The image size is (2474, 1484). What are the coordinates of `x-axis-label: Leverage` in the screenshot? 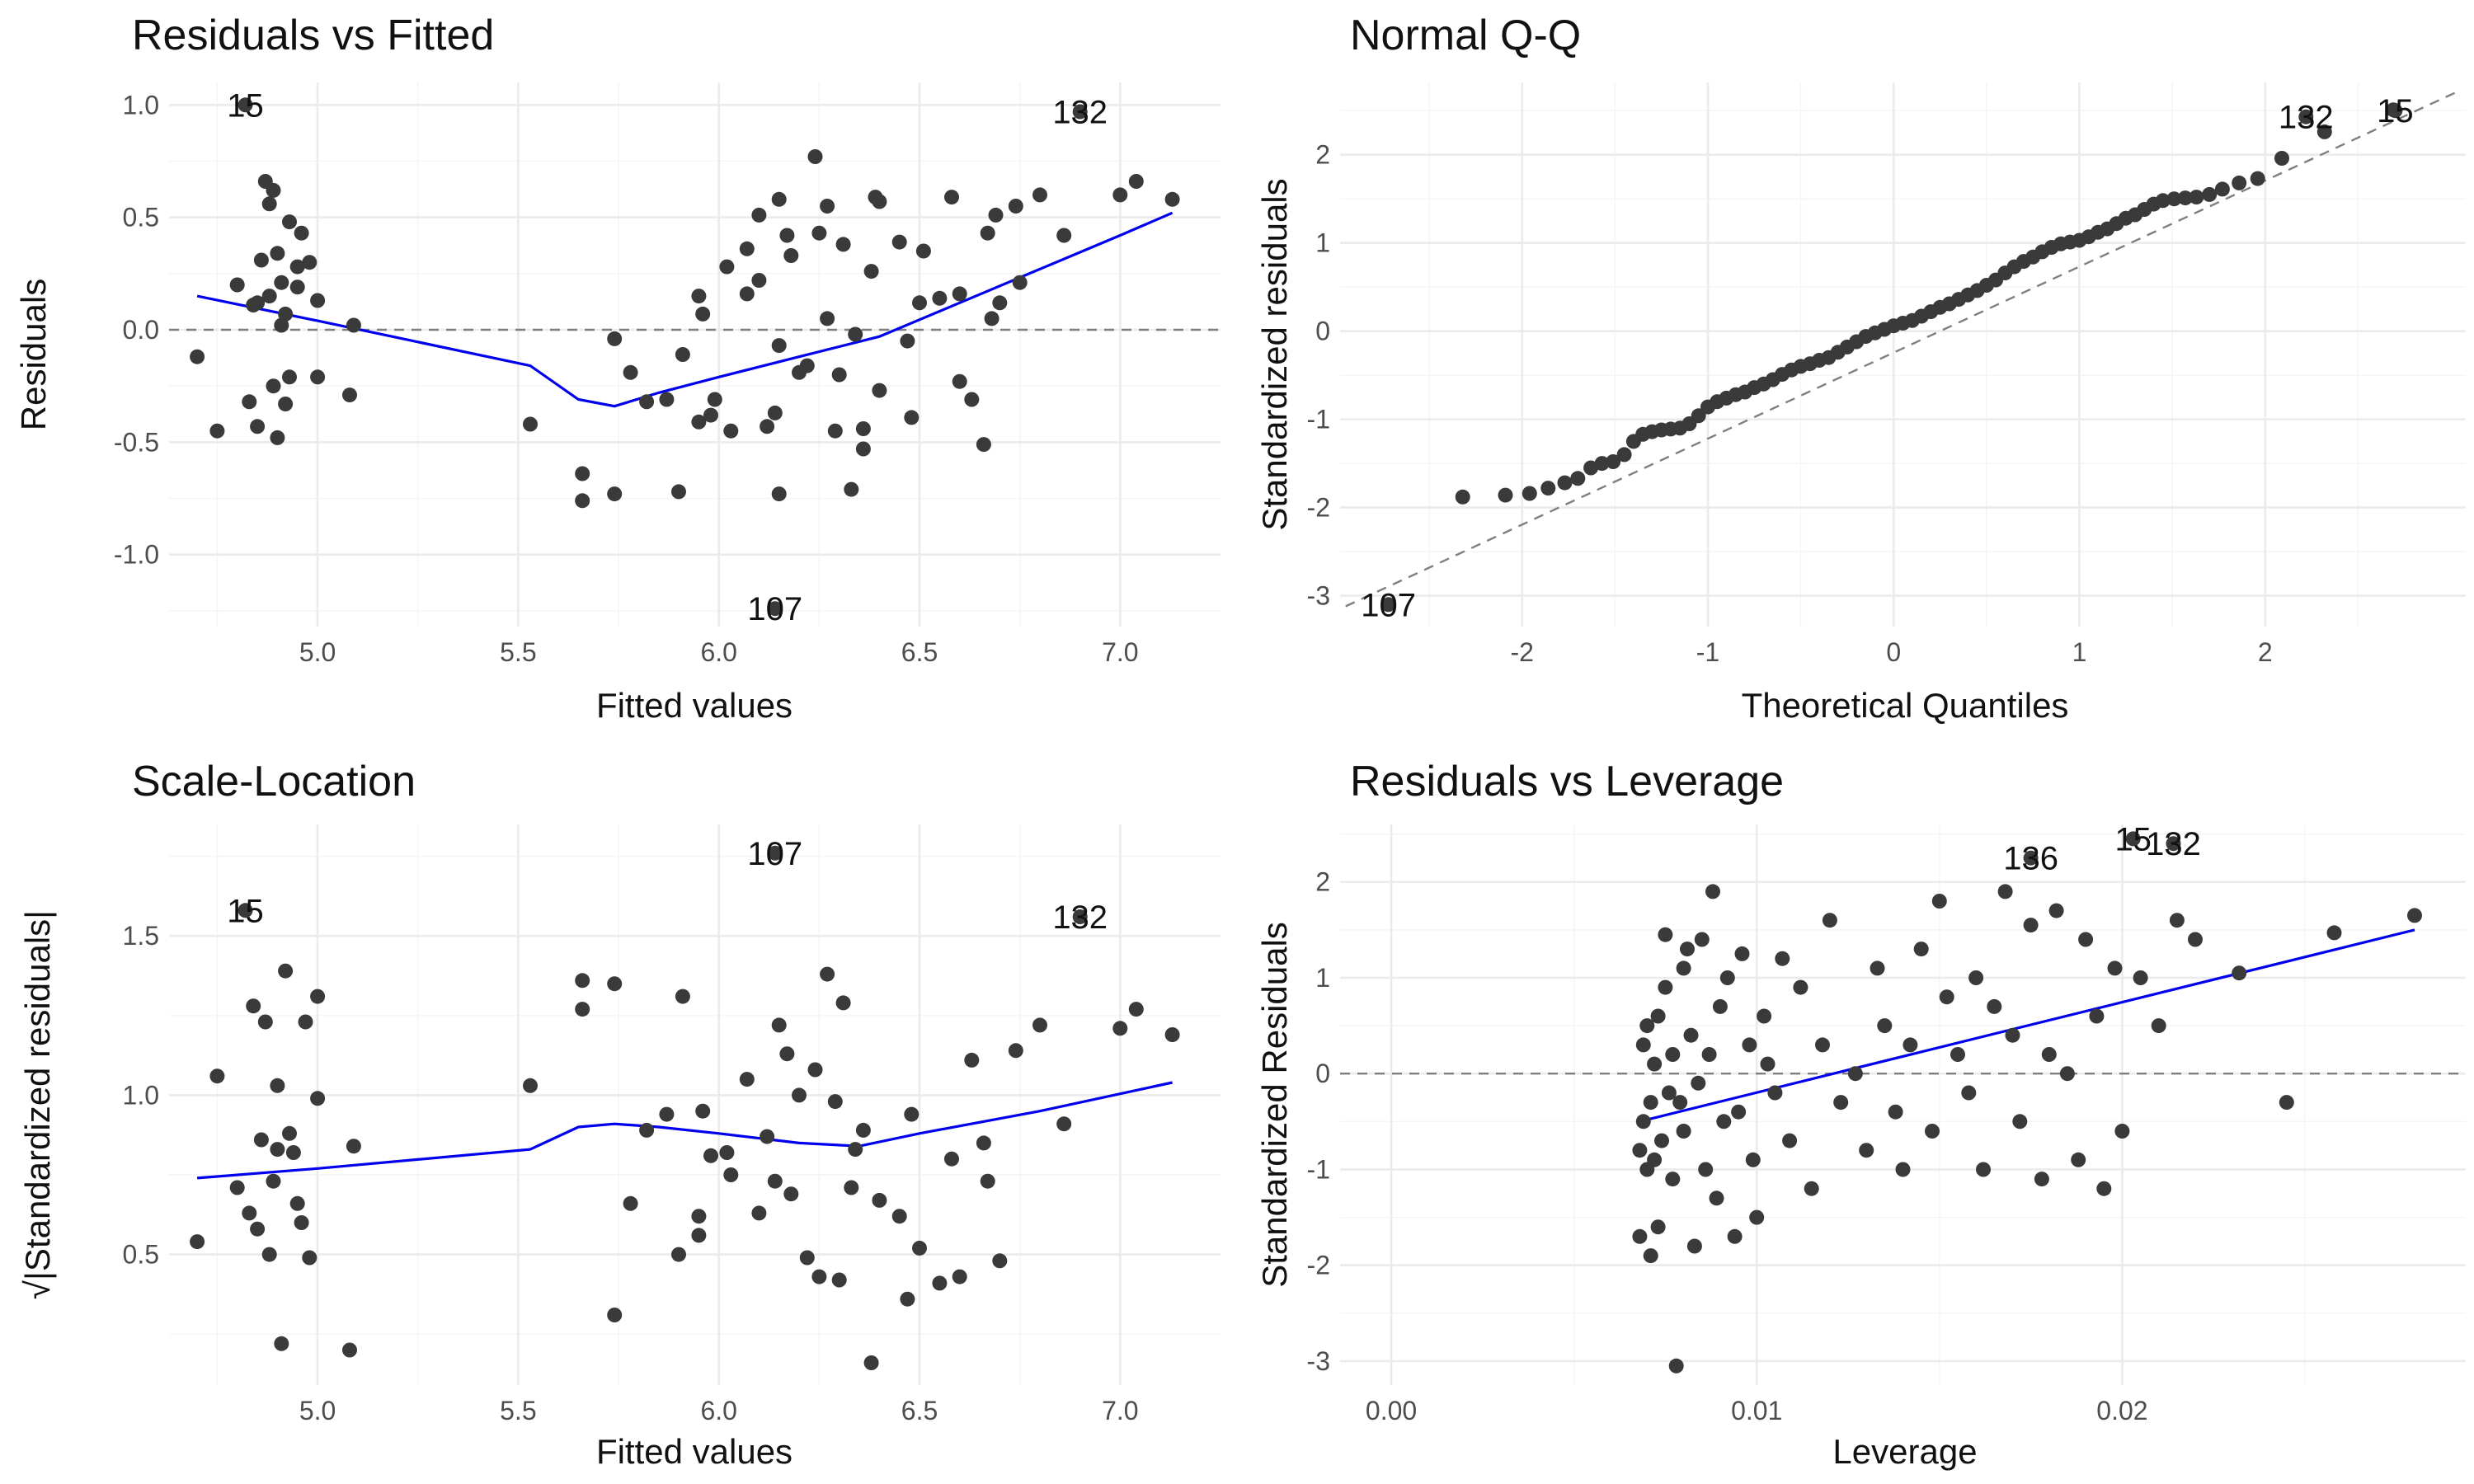 It's located at (1904, 1452).